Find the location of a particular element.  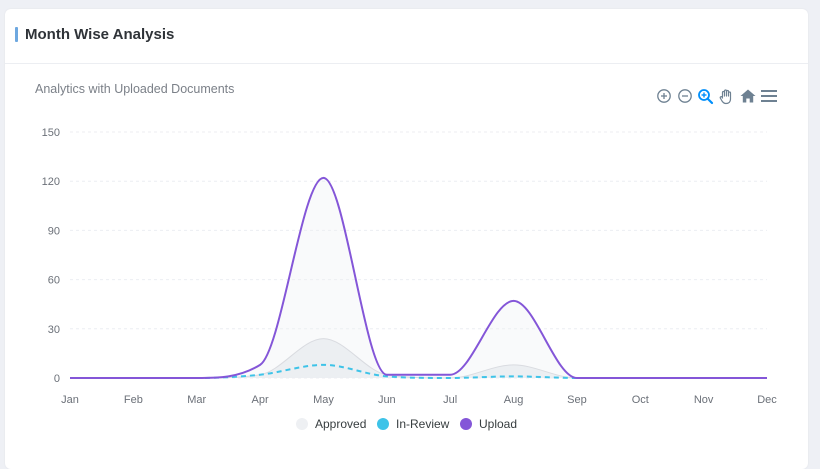

approved-series-line is located at coordinates (418, 358).